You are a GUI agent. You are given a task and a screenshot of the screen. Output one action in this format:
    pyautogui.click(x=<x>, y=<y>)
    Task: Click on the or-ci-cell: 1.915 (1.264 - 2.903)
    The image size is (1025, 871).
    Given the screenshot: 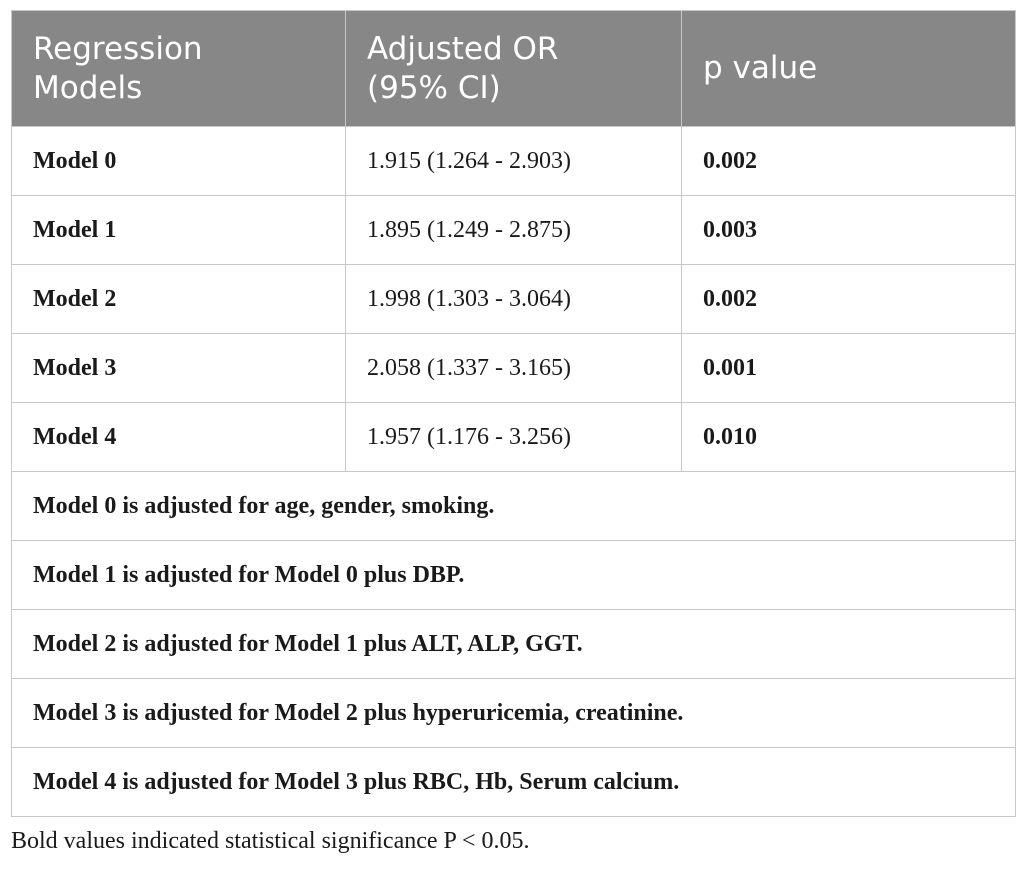 What is the action you would take?
    pyautogui.click(x=513, y=161)
    